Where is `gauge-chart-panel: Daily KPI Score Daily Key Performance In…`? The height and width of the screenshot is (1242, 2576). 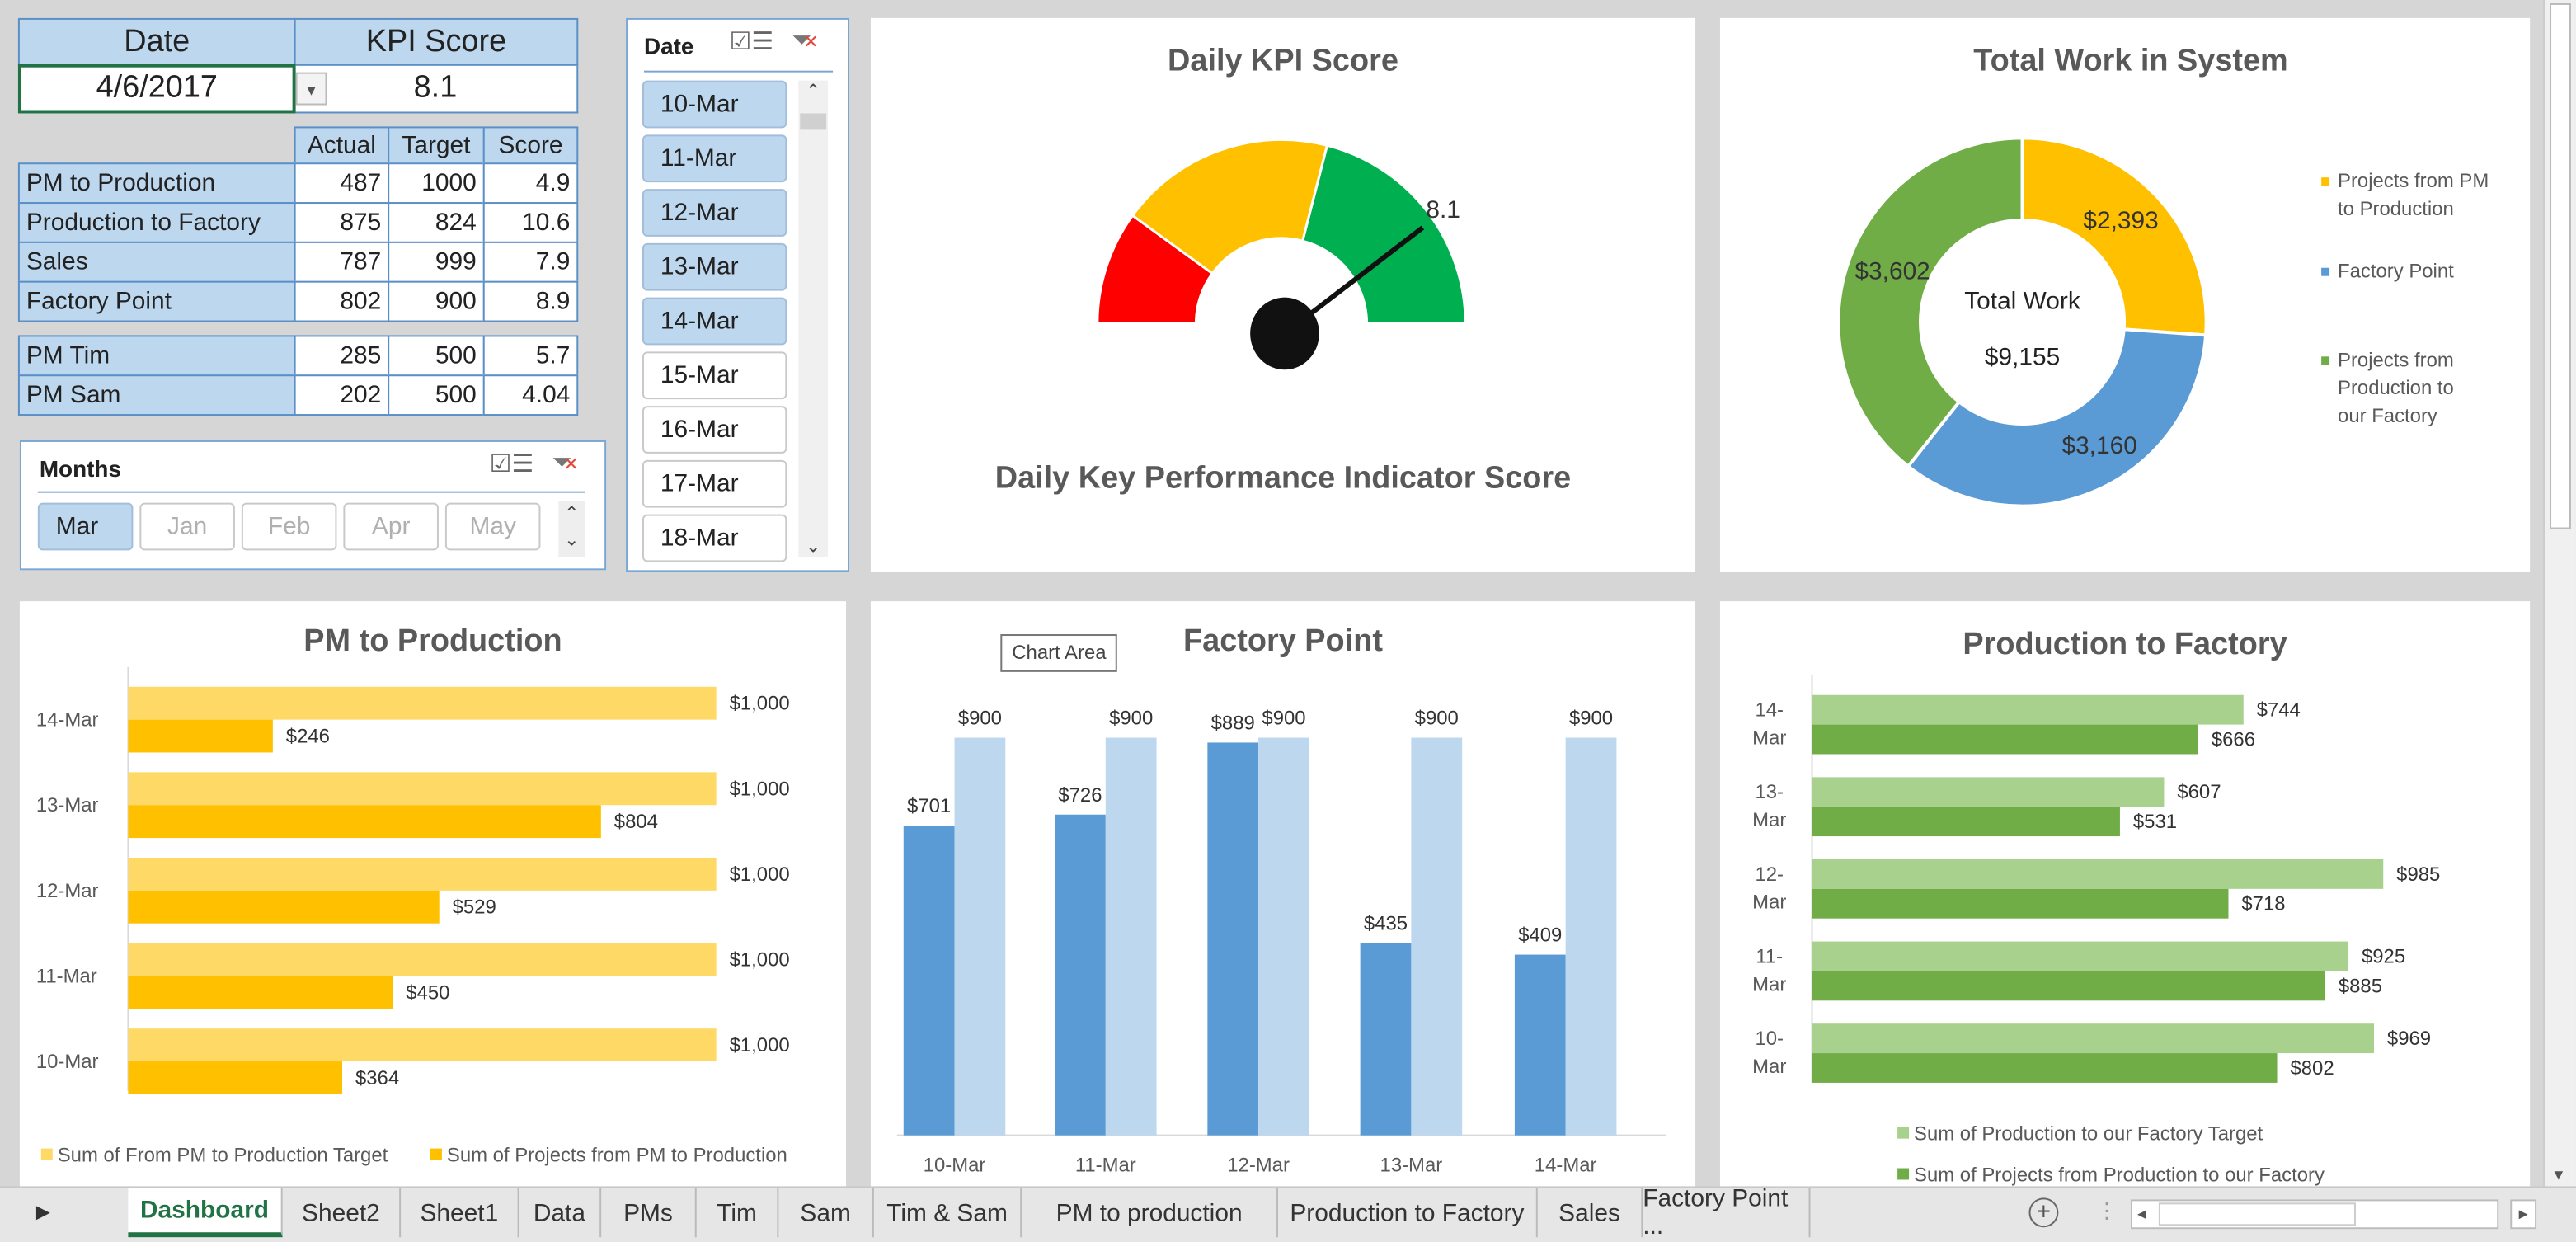
gauge-chart-panel: Daily KPI Score Daily Key Performance In… is located at coordinates (1283, 295).